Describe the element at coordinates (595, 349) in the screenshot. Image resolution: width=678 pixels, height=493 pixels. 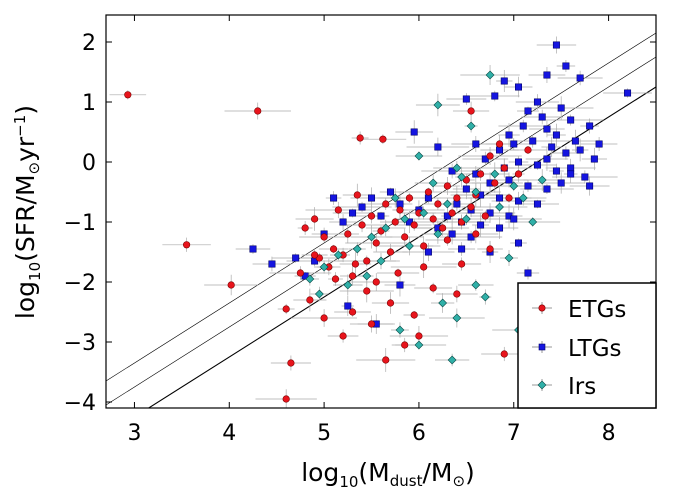
I see `legend-label-ltgs: LTGs` at that location.